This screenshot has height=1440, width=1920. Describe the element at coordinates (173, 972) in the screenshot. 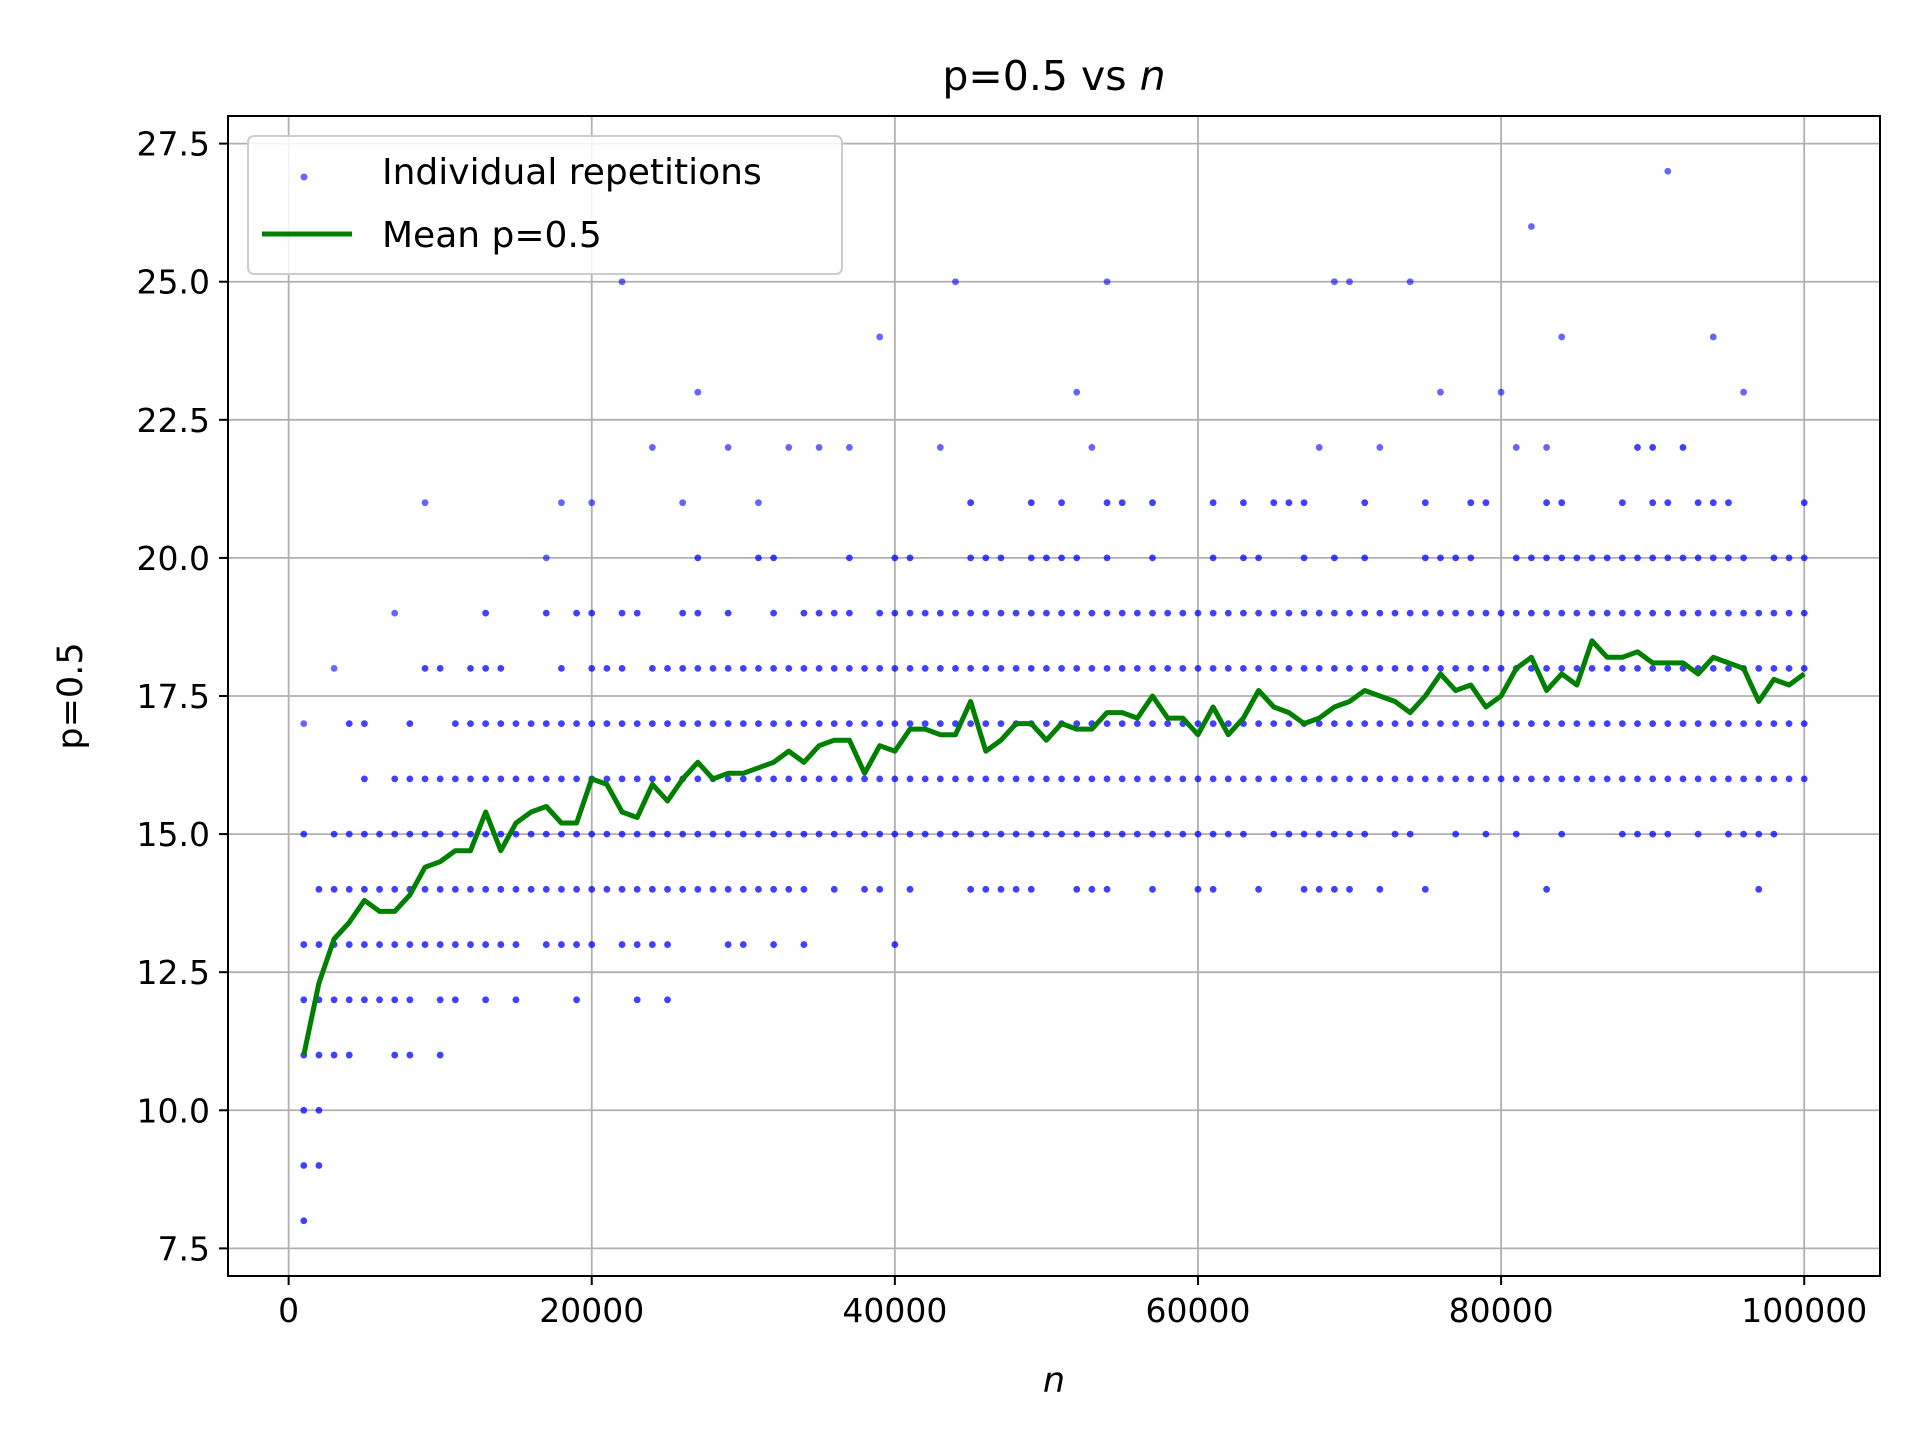

I see `y-tick-label: 12.5` at that location.